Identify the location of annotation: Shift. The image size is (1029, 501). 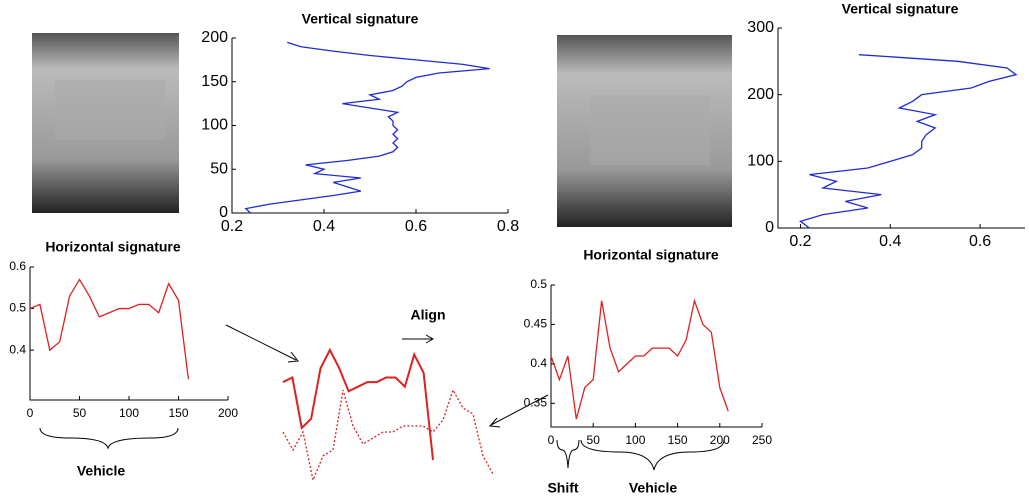
(562, 488).